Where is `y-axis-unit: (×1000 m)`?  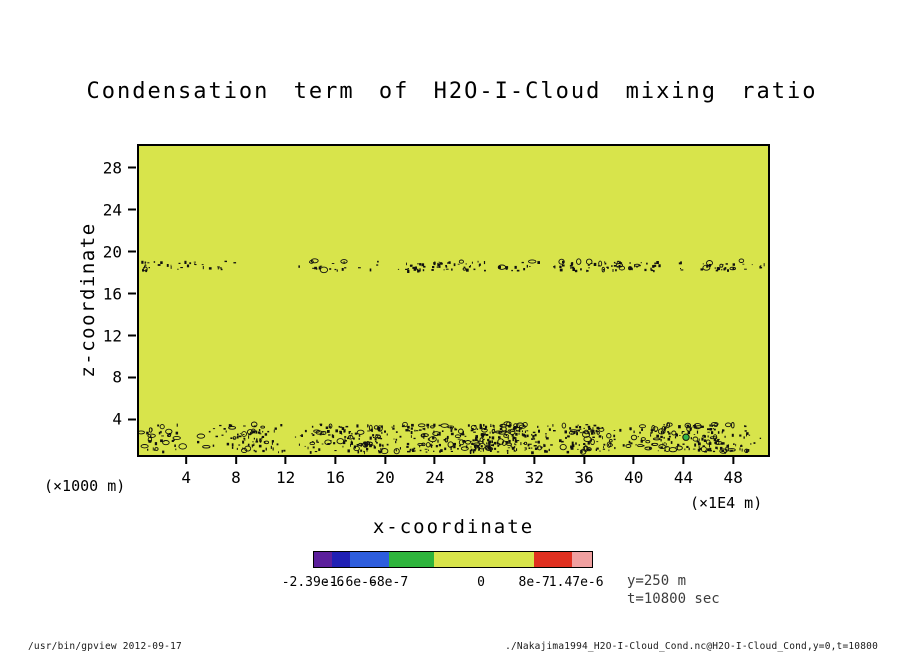 y-axis-unit: (×1000 m) is located at coordinates (85, 486).